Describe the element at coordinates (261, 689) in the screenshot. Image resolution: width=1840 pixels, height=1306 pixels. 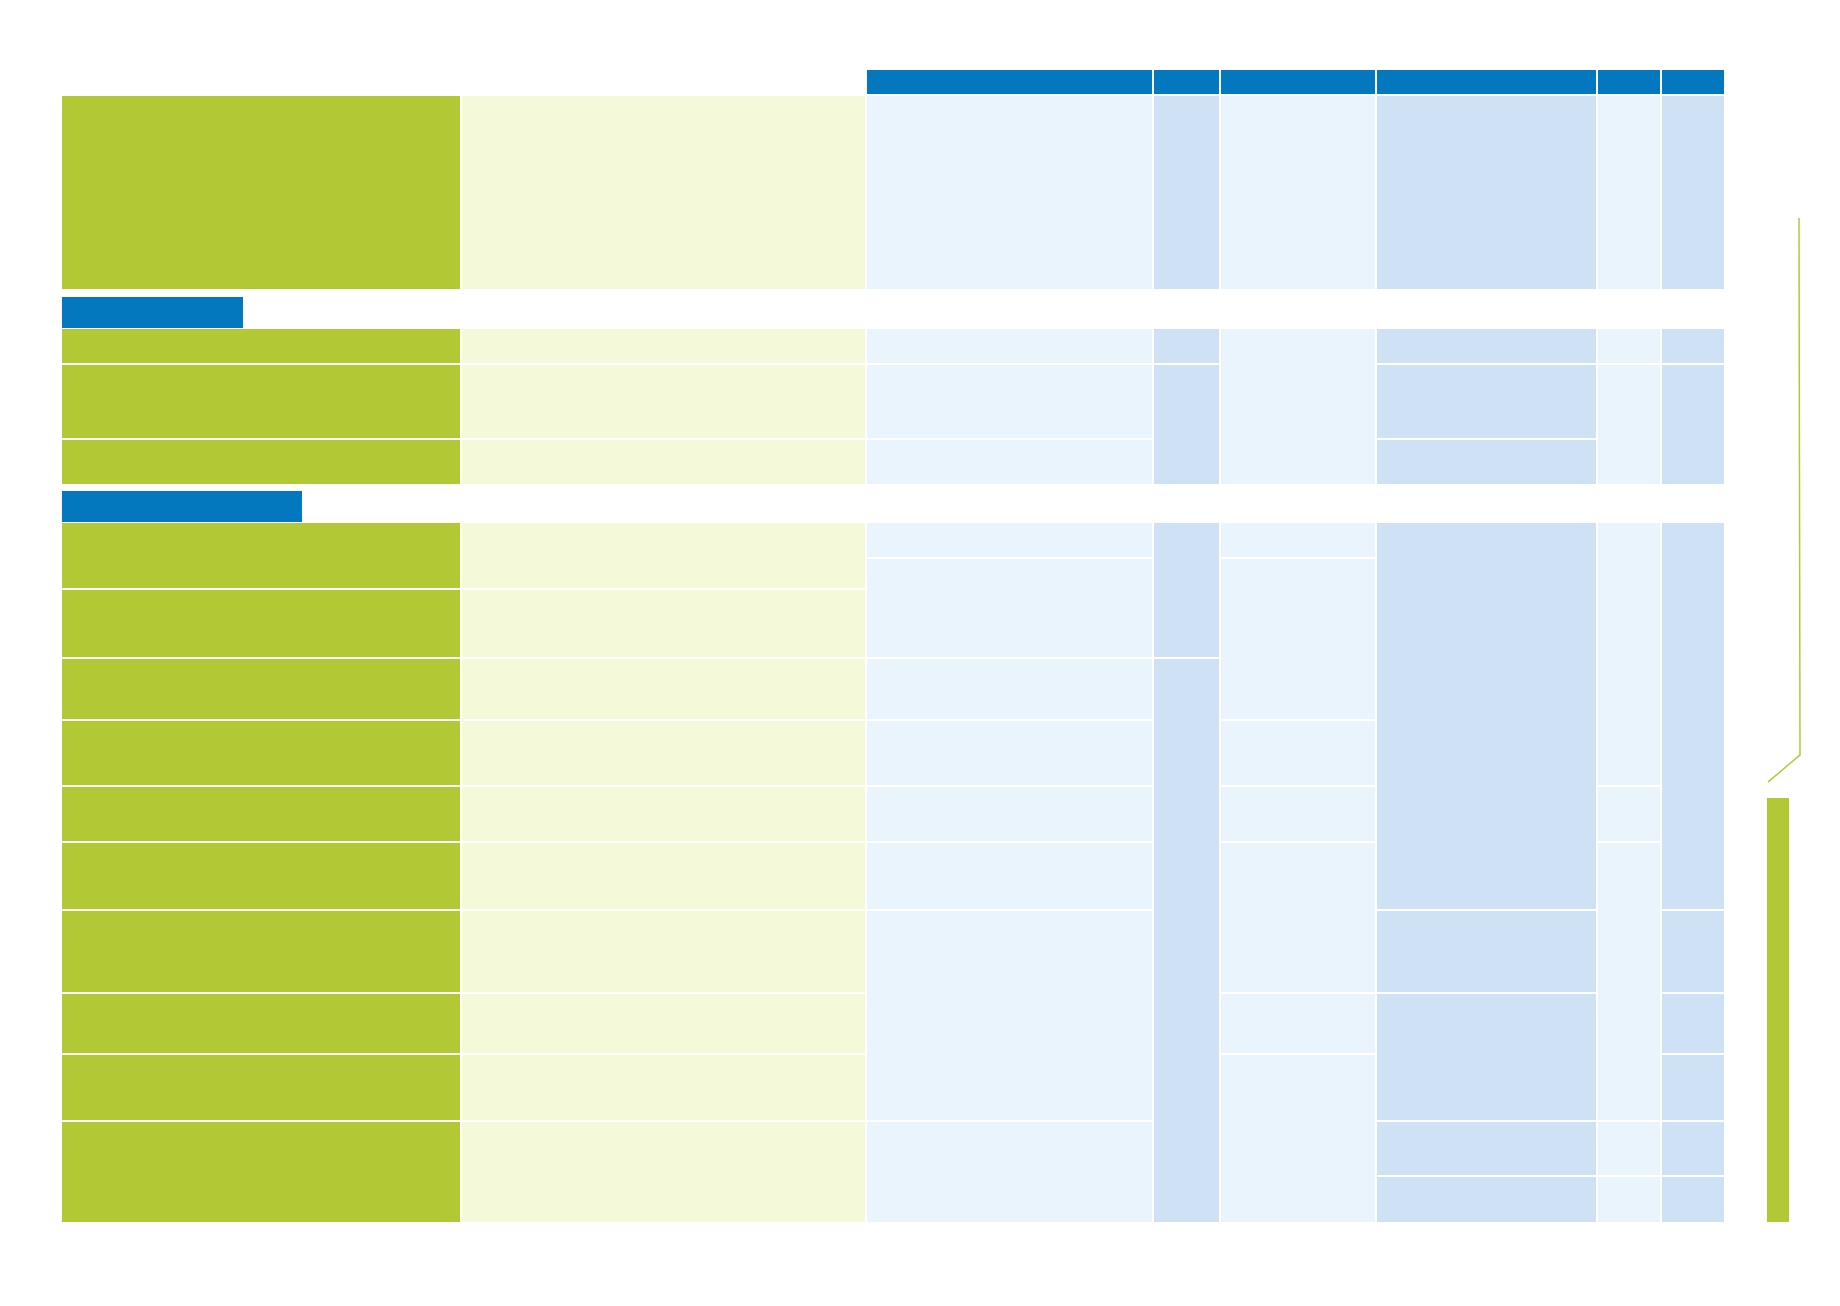
I see `cell-col1-row7` at that location.